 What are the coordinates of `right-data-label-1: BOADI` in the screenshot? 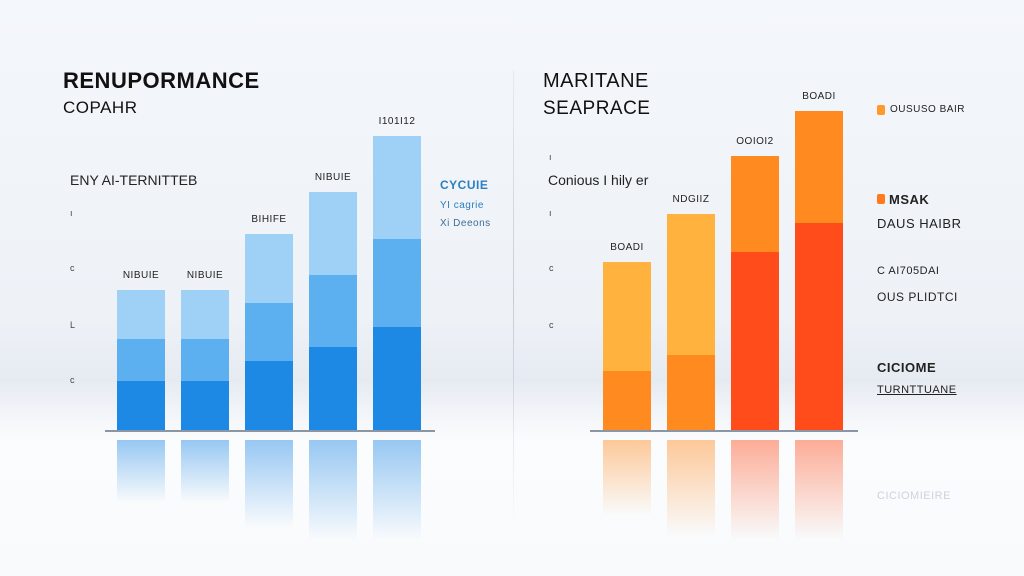 It's located at (627, 247).